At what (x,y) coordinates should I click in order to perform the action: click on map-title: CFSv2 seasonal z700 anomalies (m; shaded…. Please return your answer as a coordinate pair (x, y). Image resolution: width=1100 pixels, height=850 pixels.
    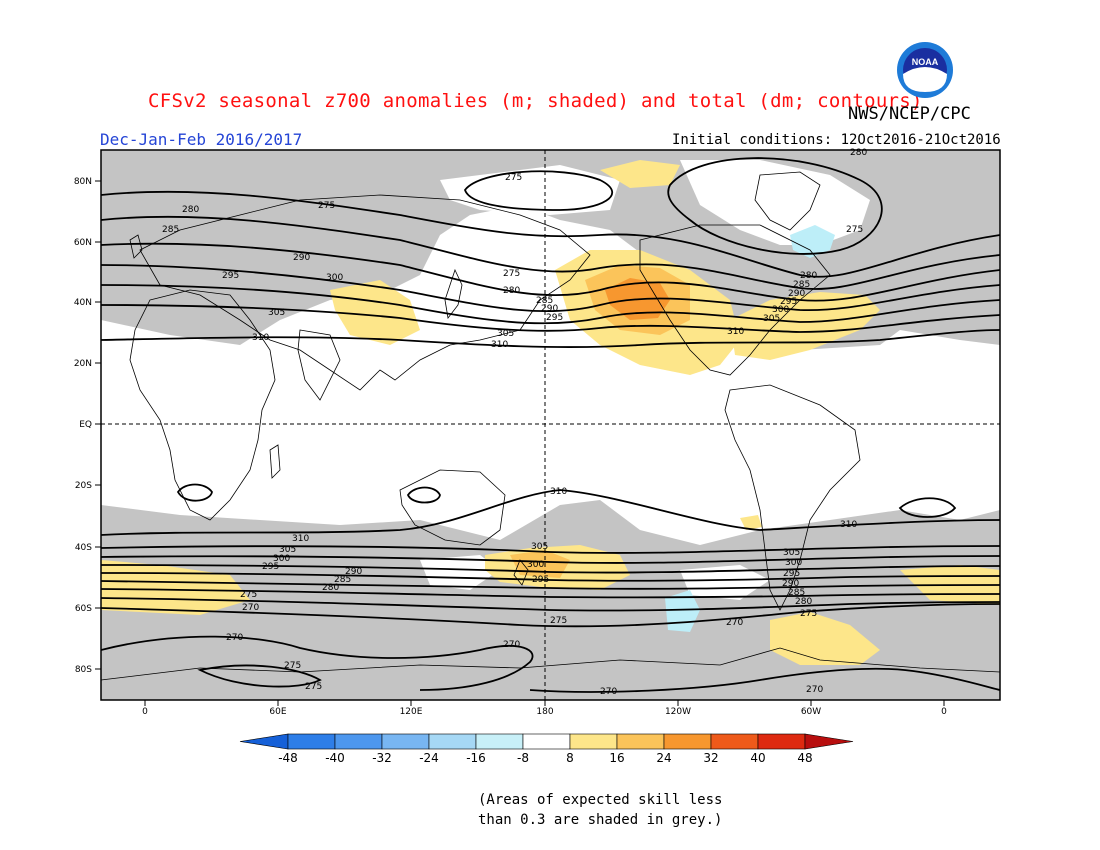
    Looking at the image, I should click on (535, 101).